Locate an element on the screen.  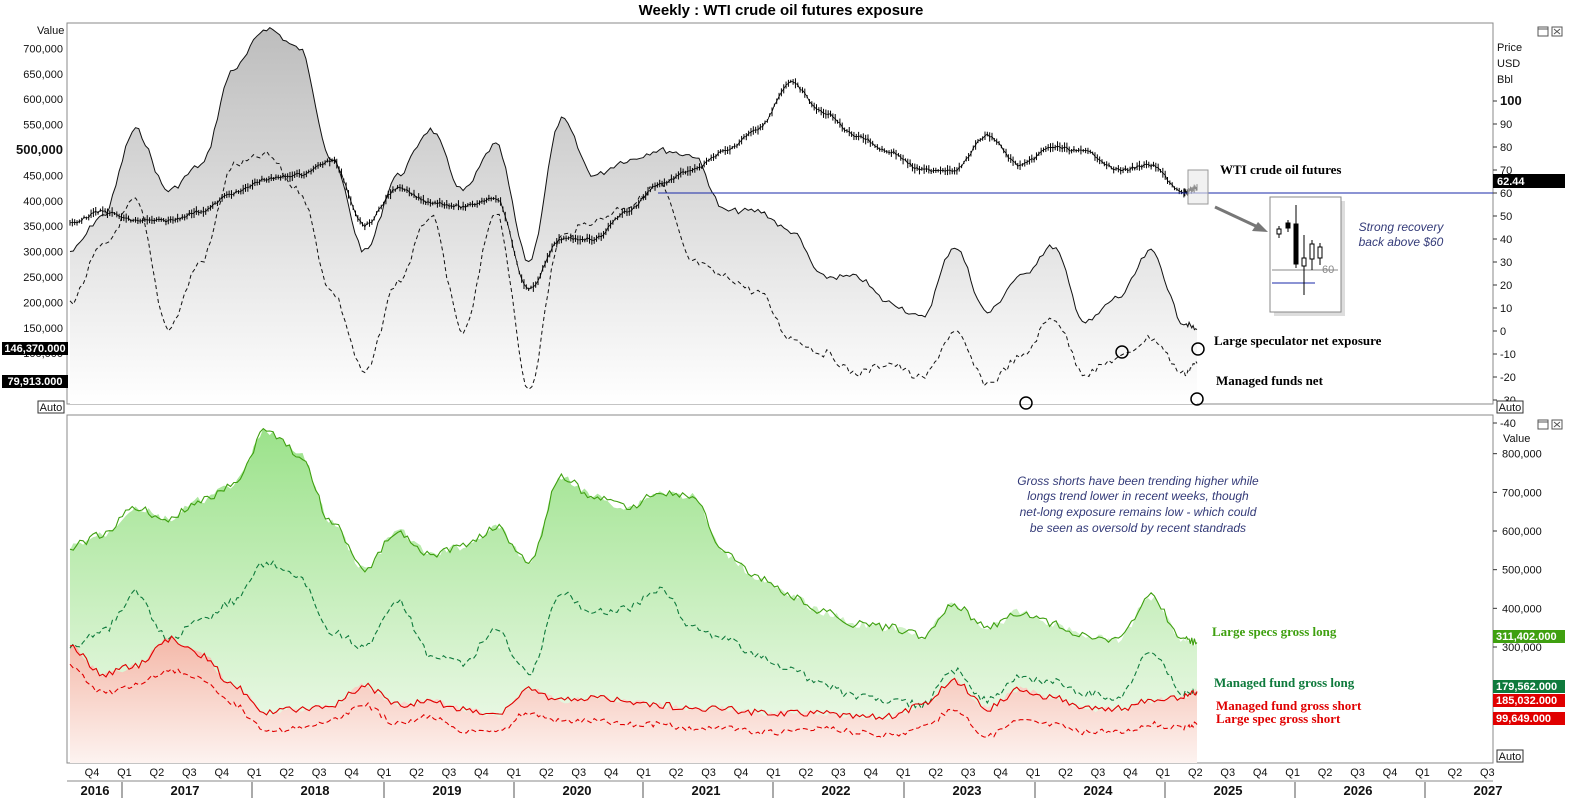
year-tick-label: 2023 is located at coordinates (967, 790).